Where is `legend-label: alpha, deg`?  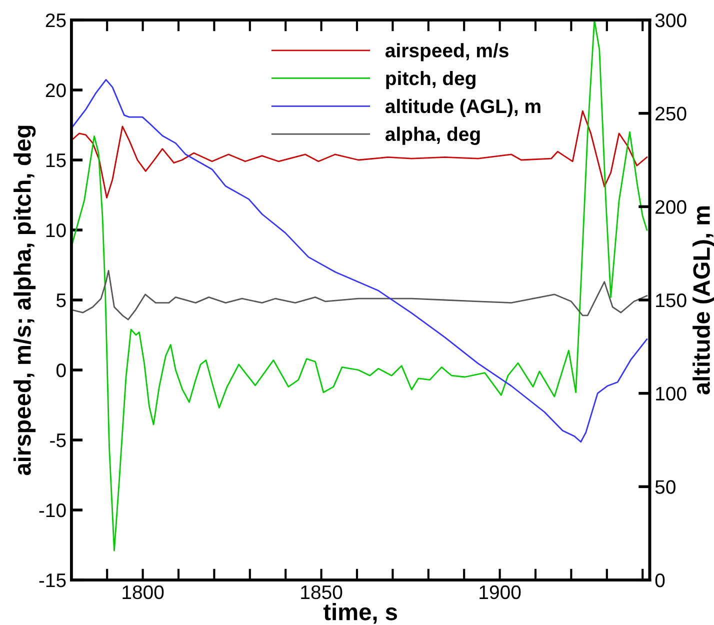
legend-label: alpha, deg is located at coordinates (432, 135).